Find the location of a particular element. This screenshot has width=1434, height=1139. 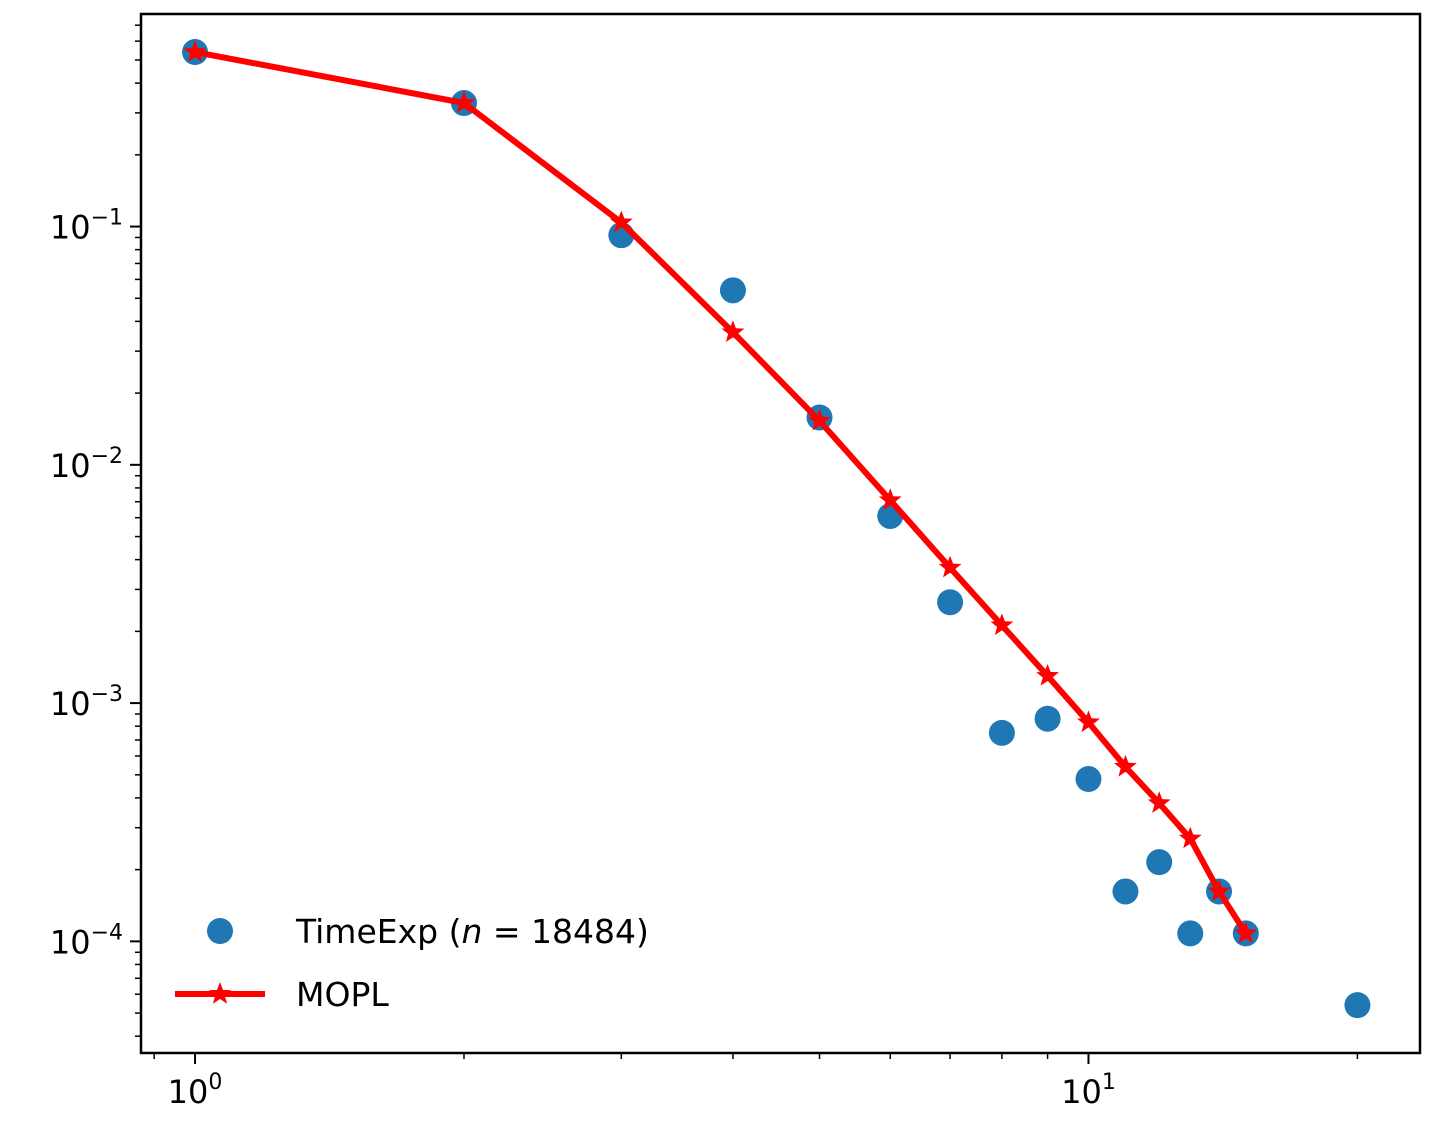

legend-label-timeexp: TimeExp (n = 18484) is located at coordinates (472, 931).